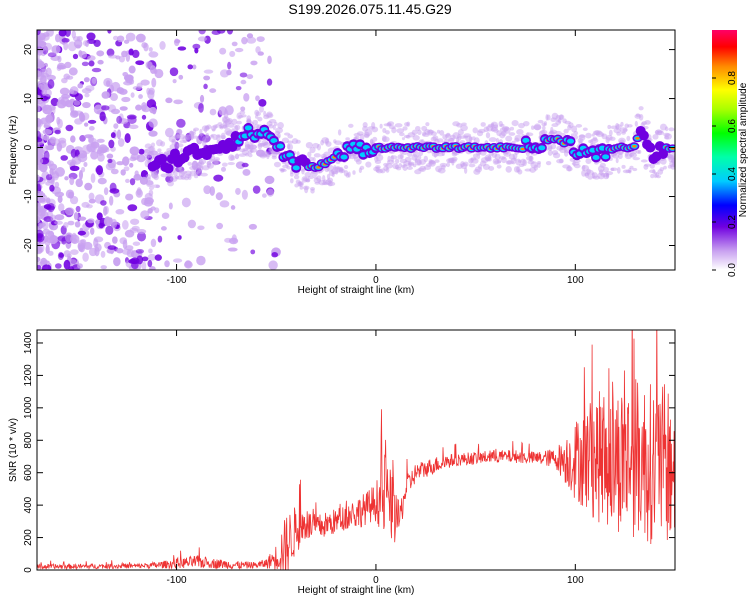  I want to click on colorbar-tick-label: 0.2, so click(732, 222).